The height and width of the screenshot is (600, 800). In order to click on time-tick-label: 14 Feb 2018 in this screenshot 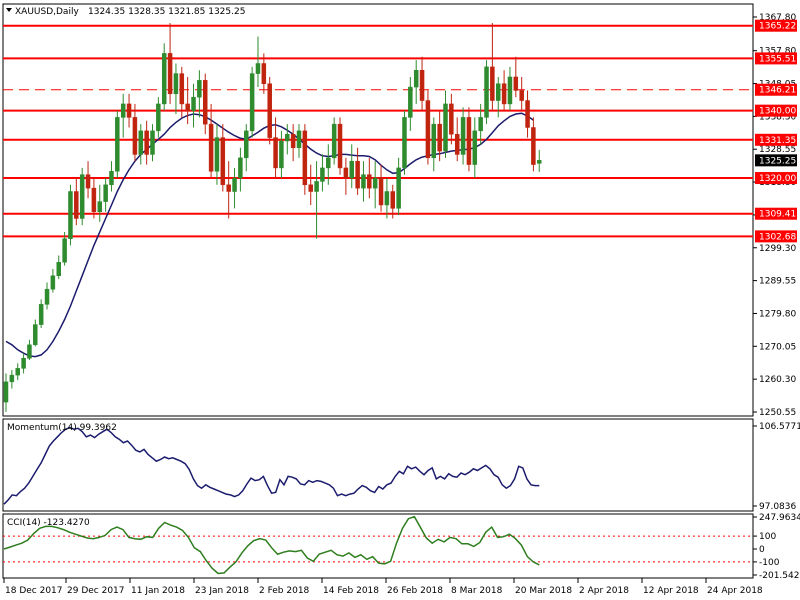, I will do `click(351, 591)`.